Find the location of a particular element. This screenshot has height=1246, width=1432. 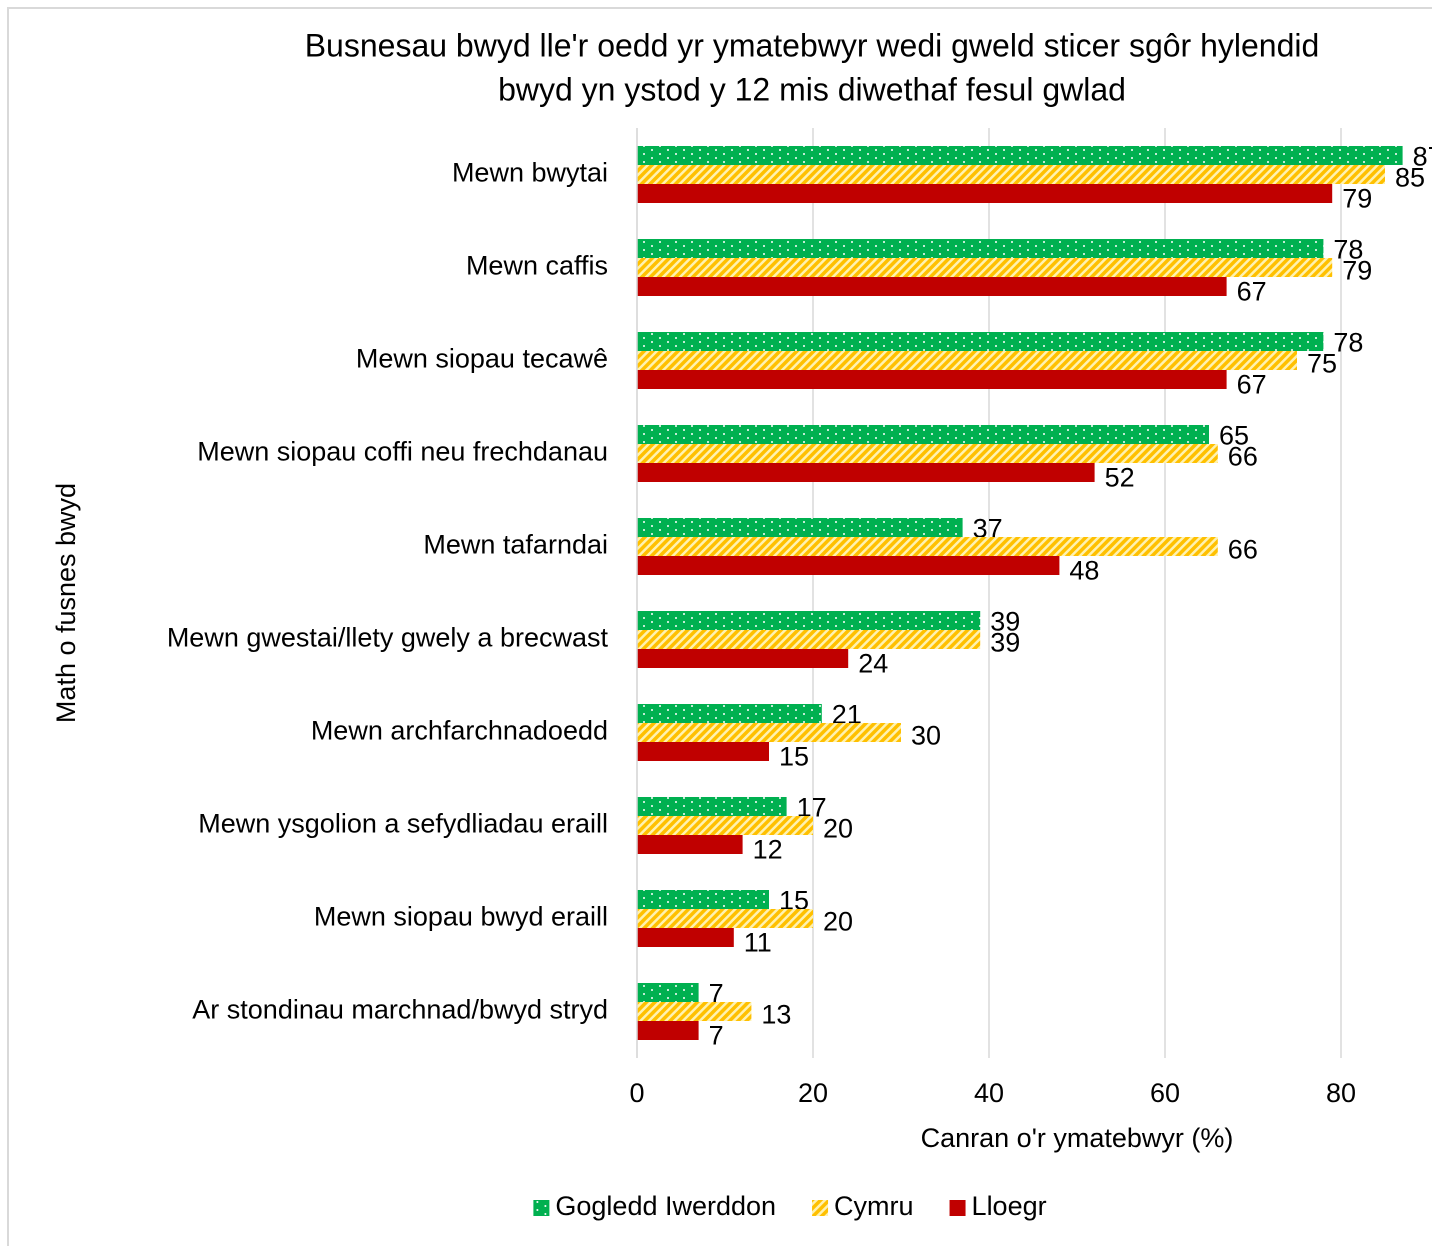

y-tick-label: Mewn tafarndai is located at coordinates (515, 545).